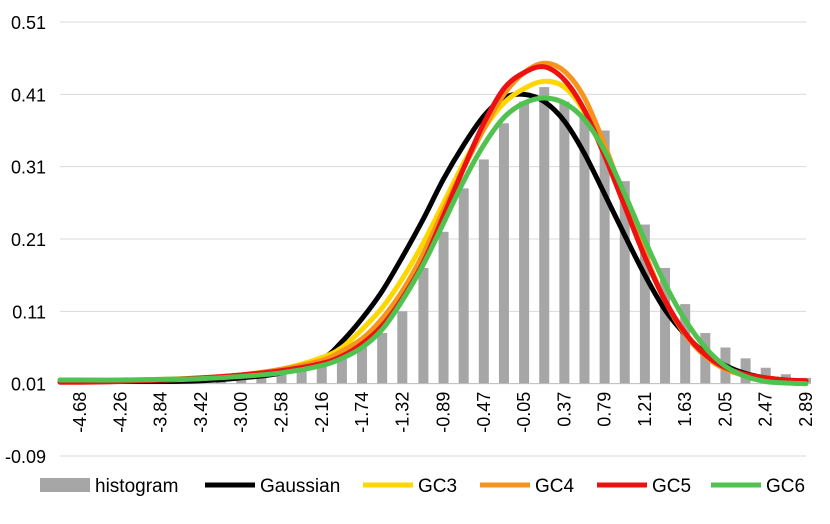 This screenshot has width=830, height=524. Describe the element at coordinates (120, 412) in the screenshot. I see `x-tick-label: -4.26` at that location.